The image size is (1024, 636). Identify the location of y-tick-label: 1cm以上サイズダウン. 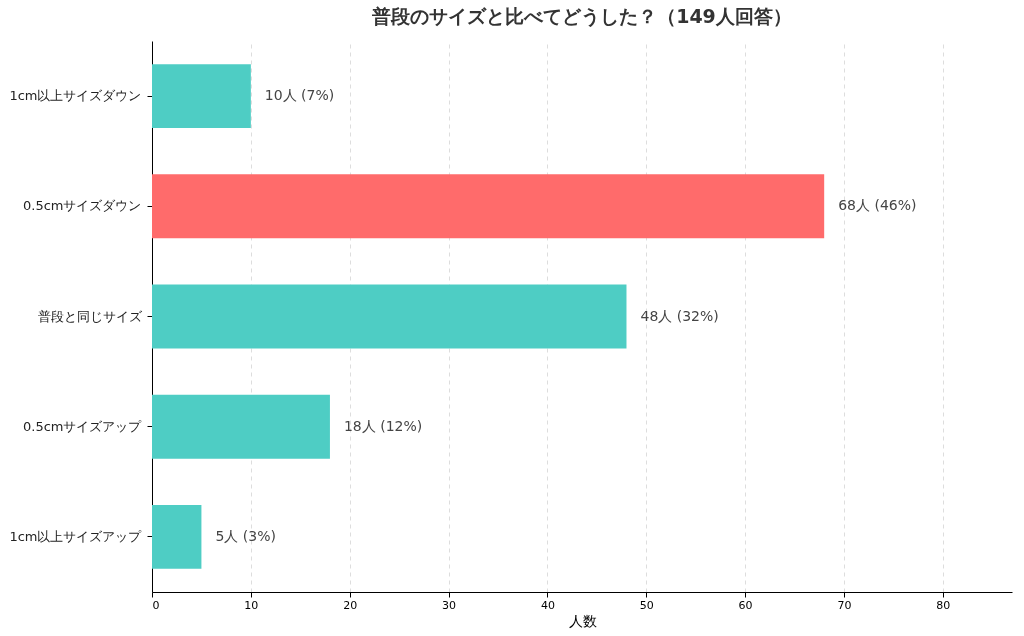
(75, 96).